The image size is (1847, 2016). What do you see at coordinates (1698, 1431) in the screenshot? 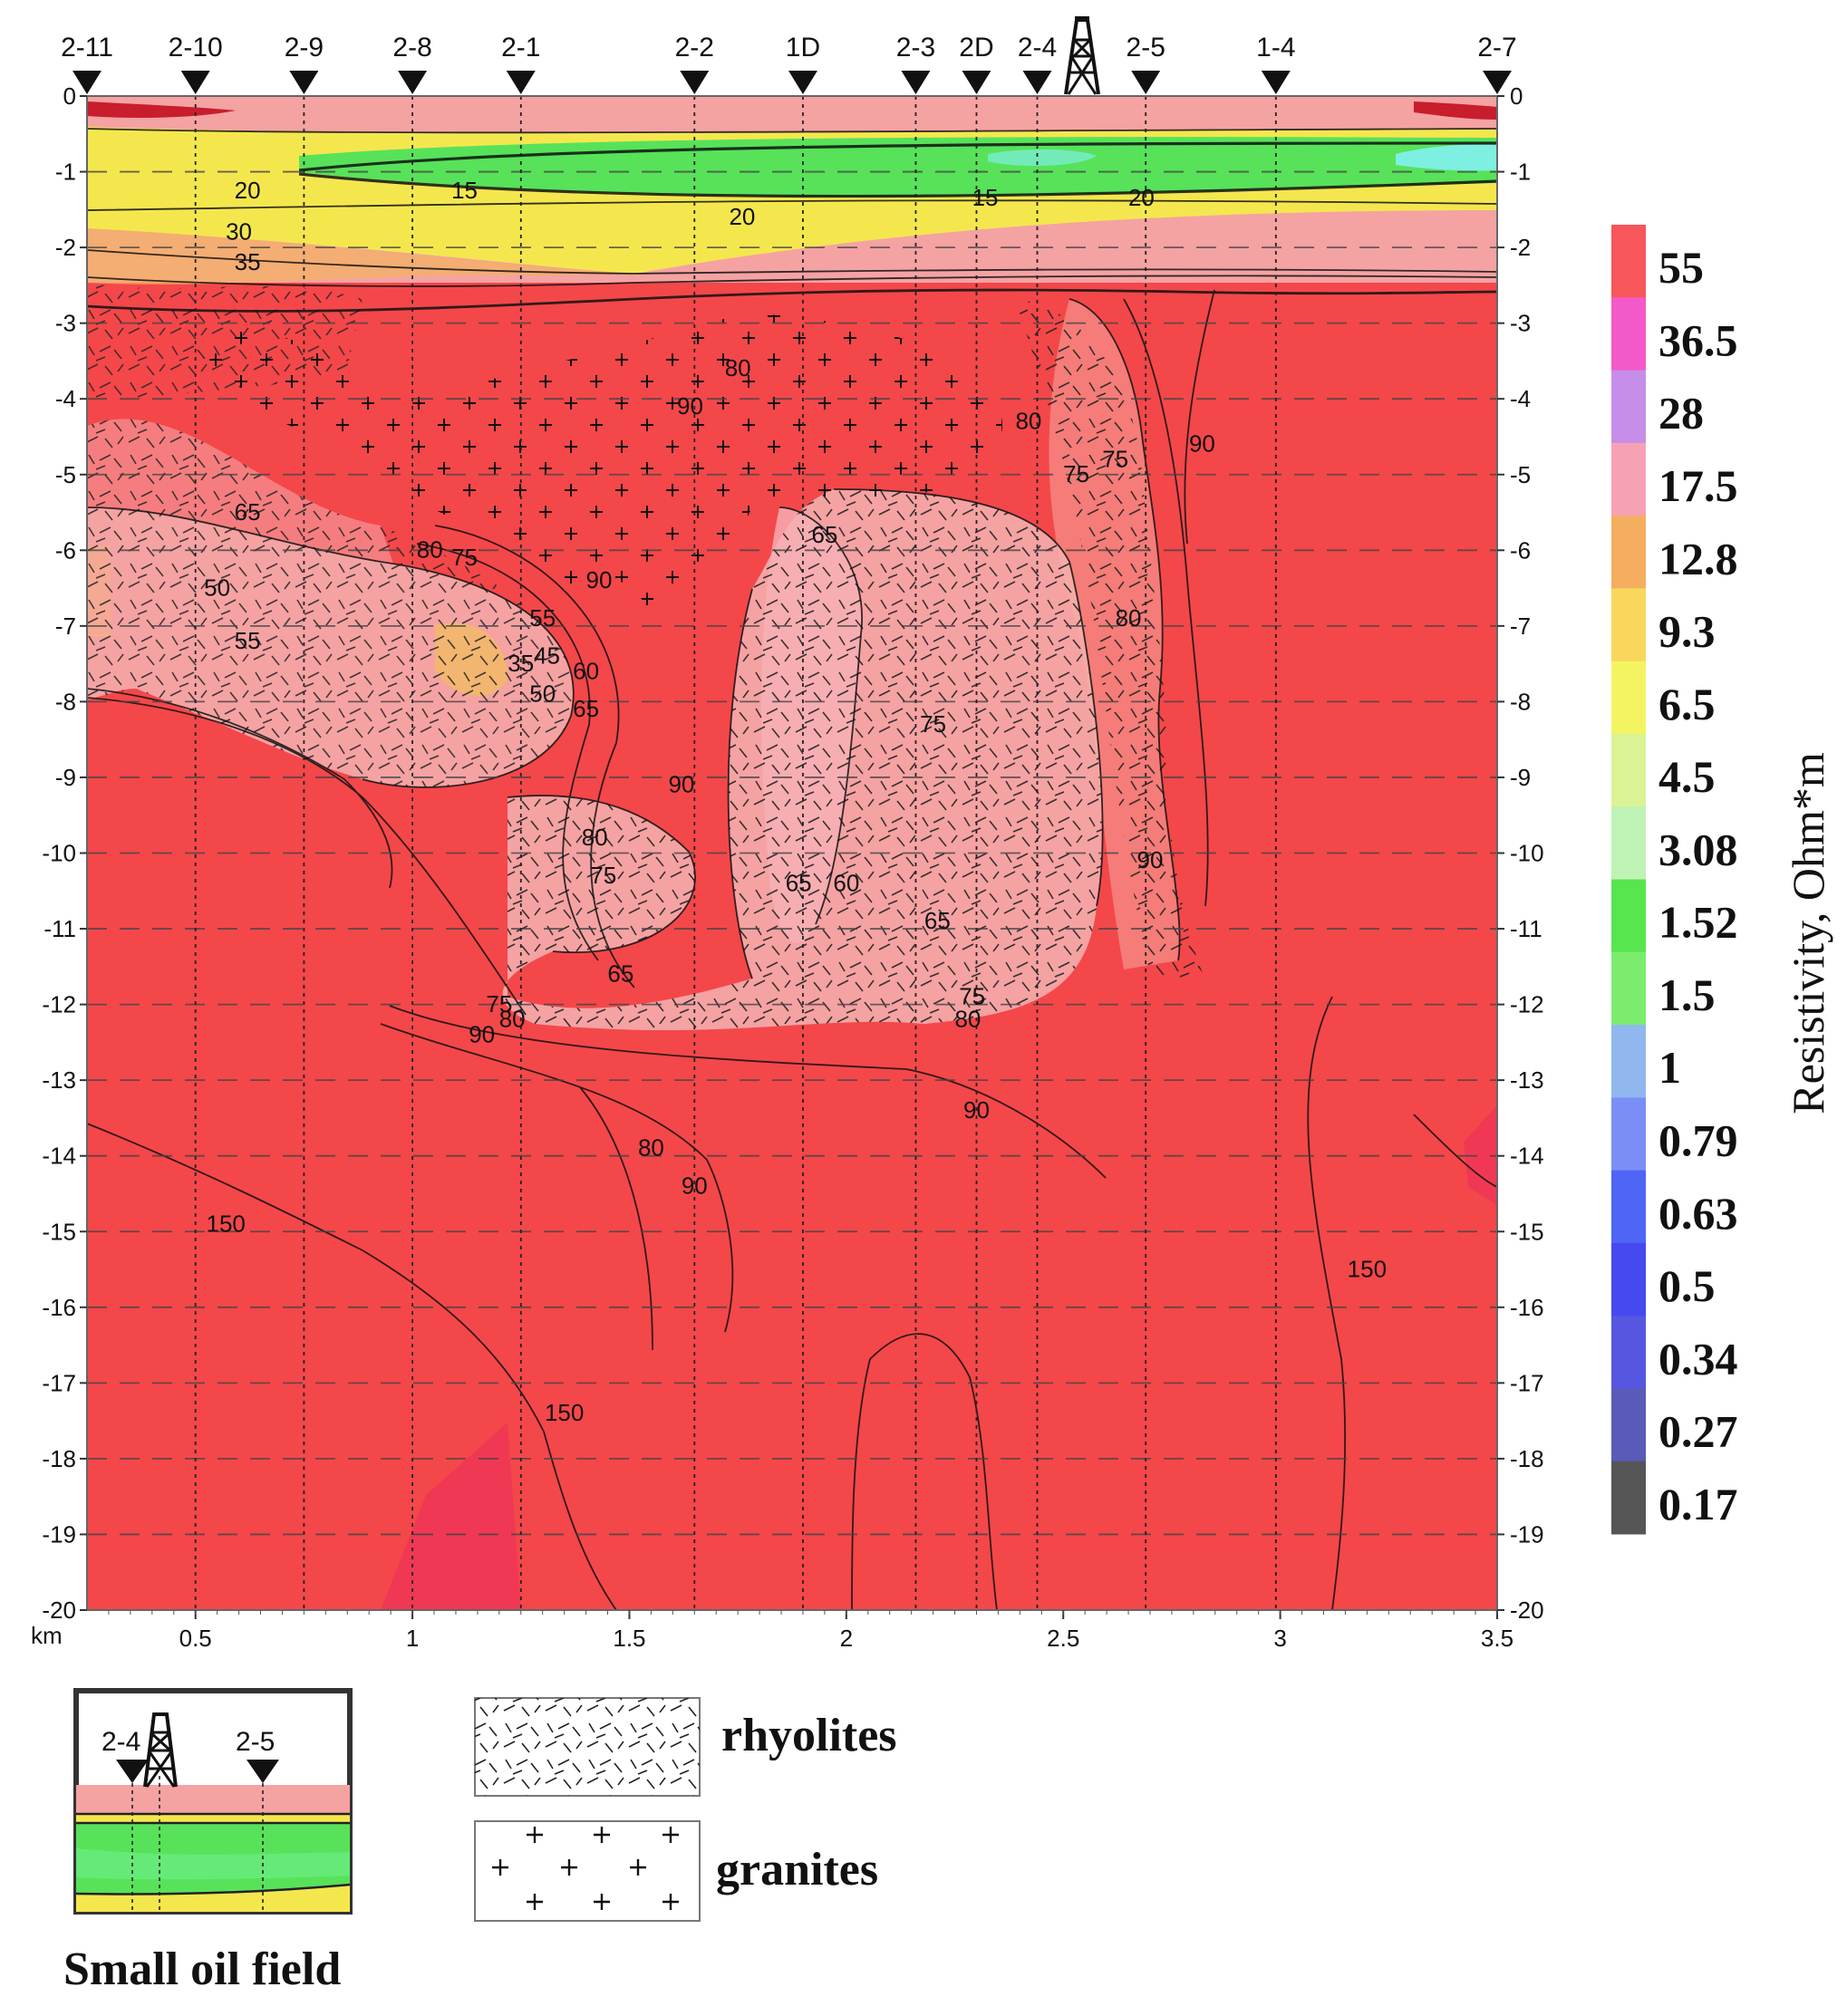
I see `color-scale-label: 0.27` at bounding box center [1698, 1431].